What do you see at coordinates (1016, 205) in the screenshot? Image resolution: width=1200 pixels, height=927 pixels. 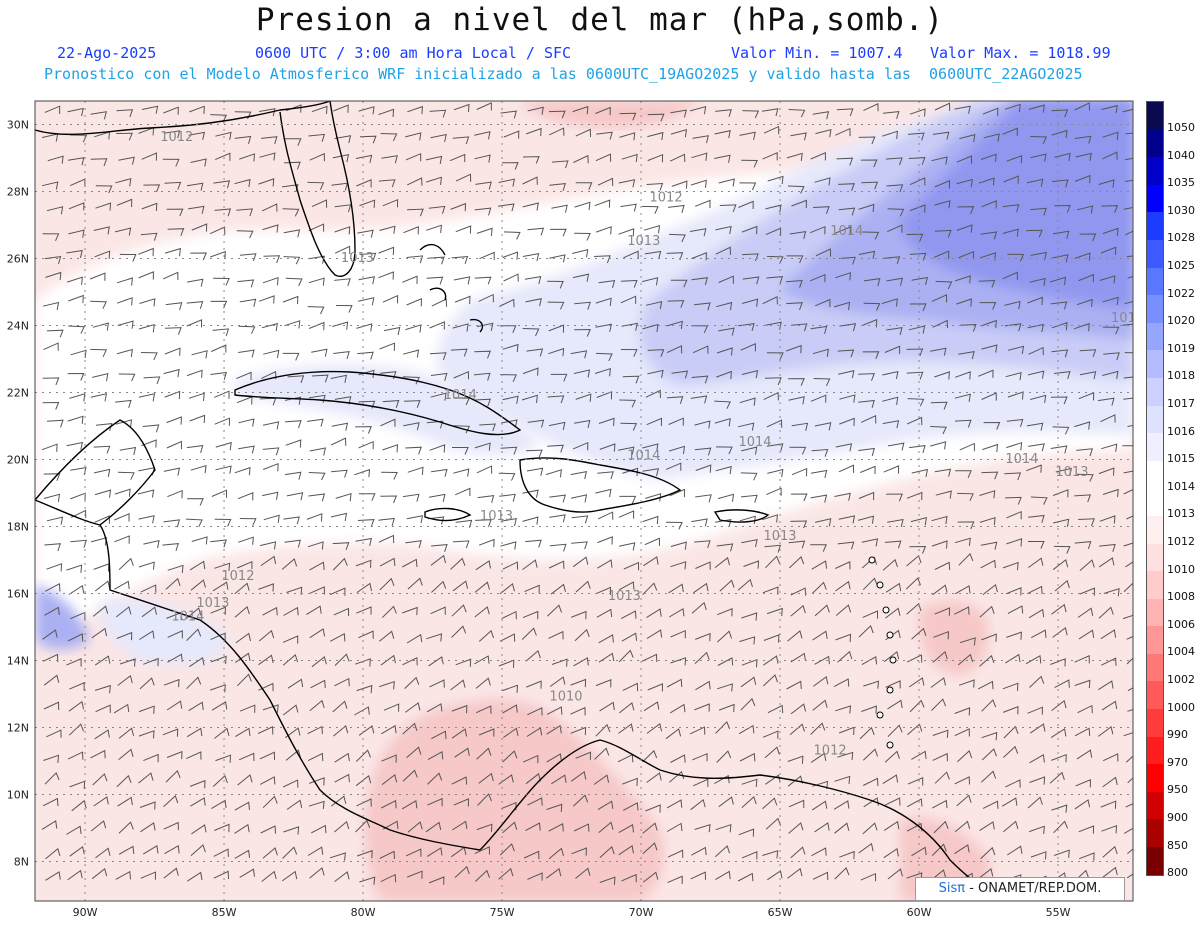 I see `darker-blue-core` at bounding box center [1016, 205].